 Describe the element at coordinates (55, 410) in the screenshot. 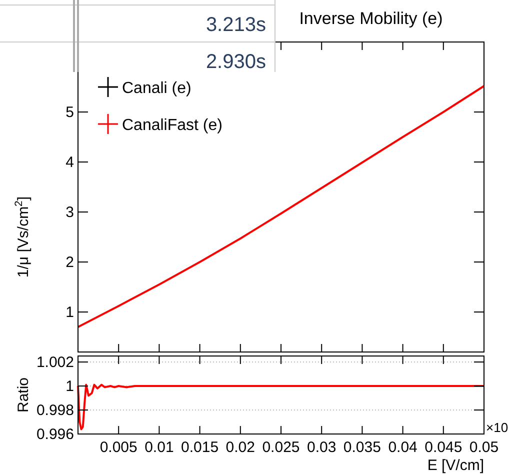

I see `y-tick-label: 0.998` at that location.